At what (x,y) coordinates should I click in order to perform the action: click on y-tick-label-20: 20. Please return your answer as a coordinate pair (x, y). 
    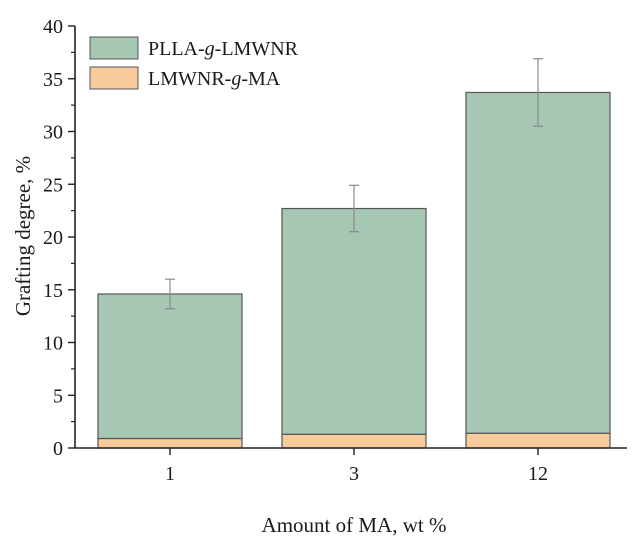
    Looking at the image, I should click on (53, 238).